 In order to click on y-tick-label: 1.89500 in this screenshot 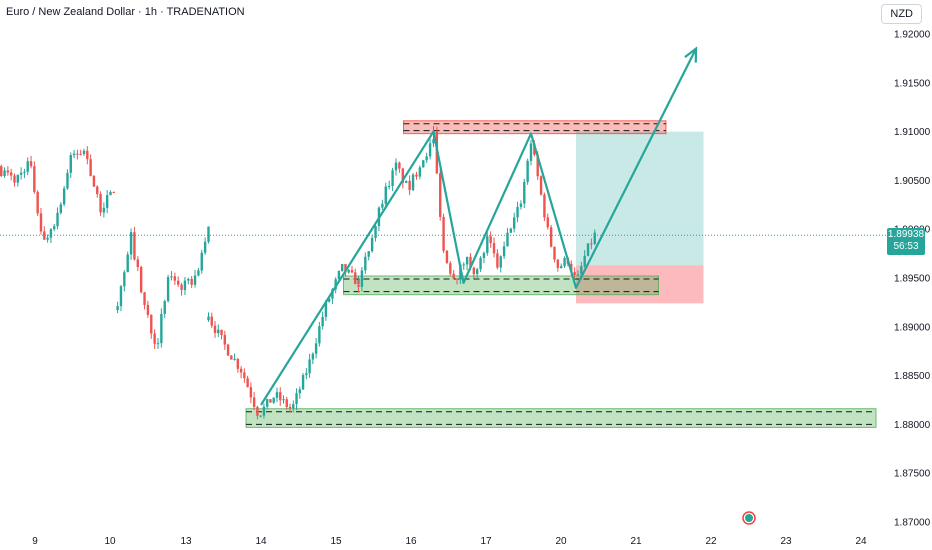, I will do `click(912, 279)`.